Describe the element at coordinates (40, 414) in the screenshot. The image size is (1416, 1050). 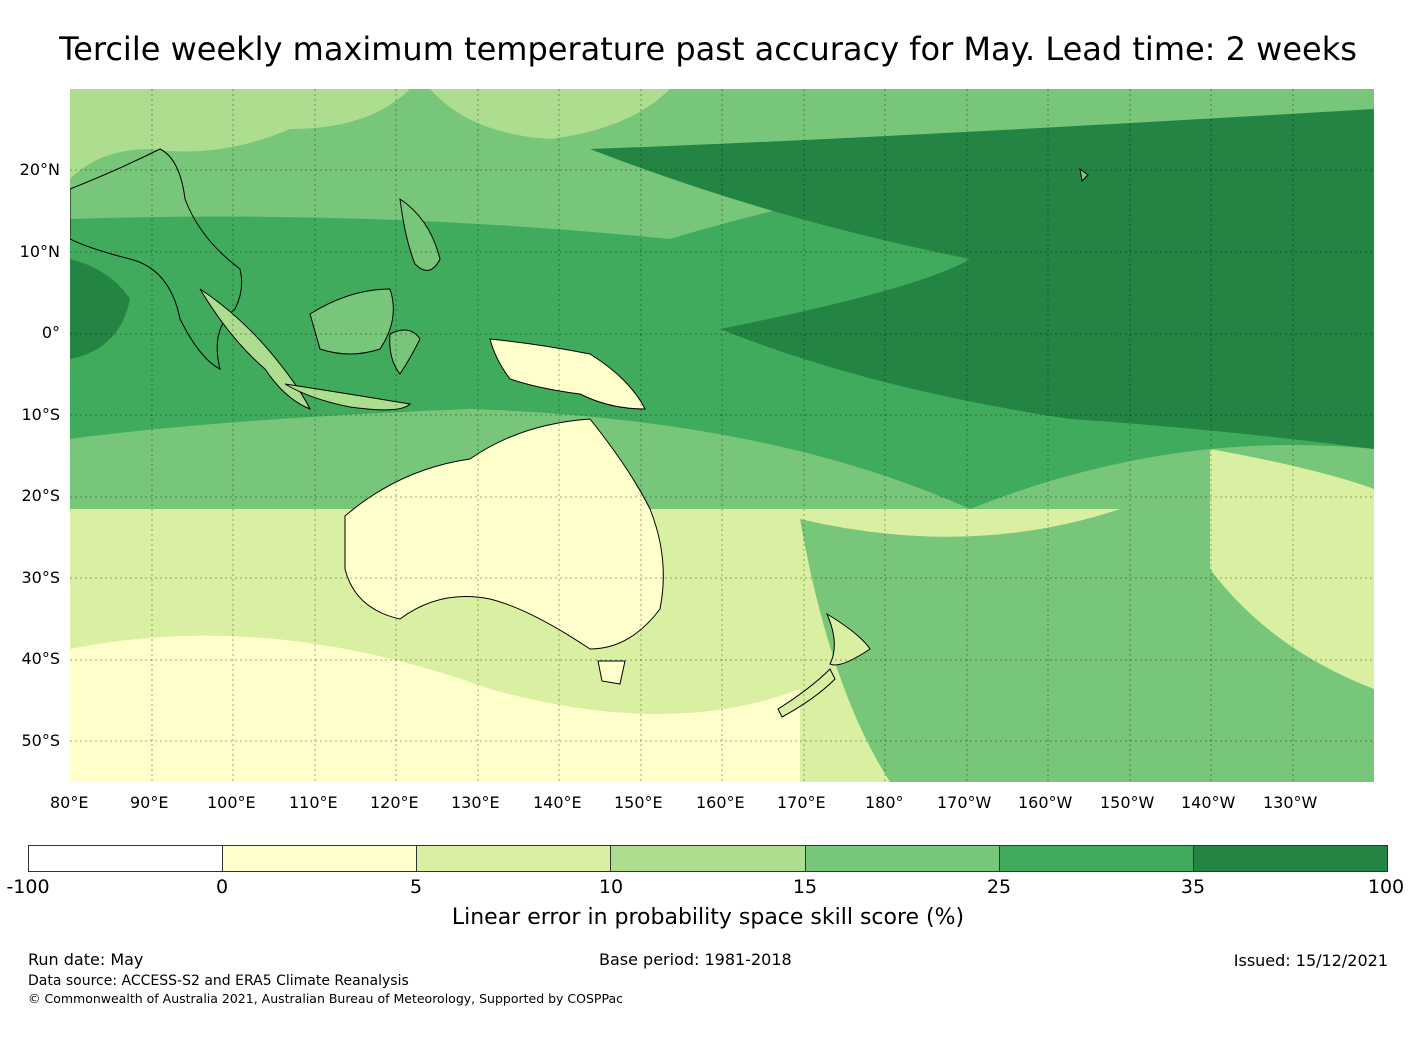
I see `lat-label-10s: 10°S` at that location.